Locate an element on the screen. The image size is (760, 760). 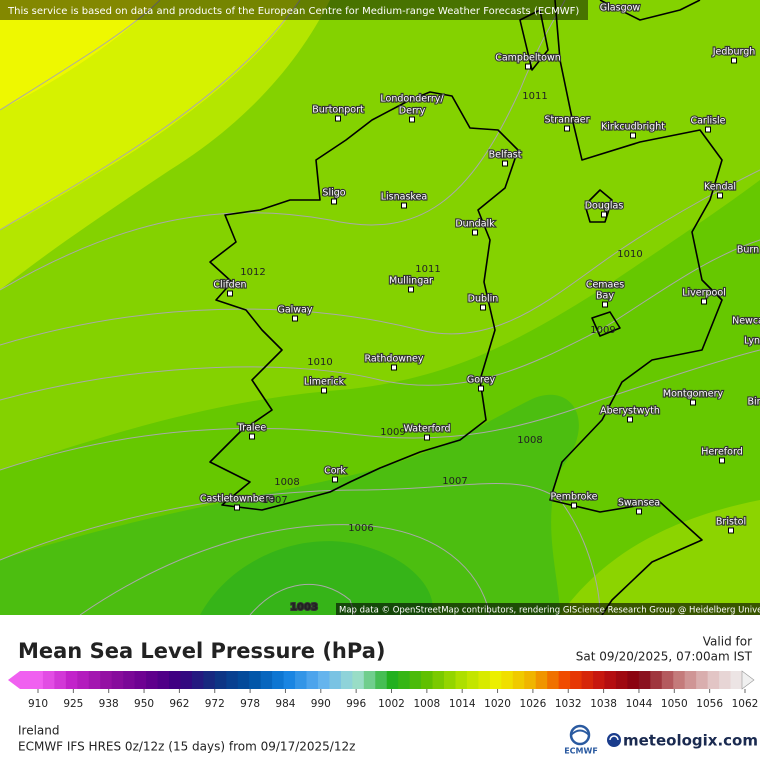
place-label: Aberystwyth is located at coordinates (630, 411).